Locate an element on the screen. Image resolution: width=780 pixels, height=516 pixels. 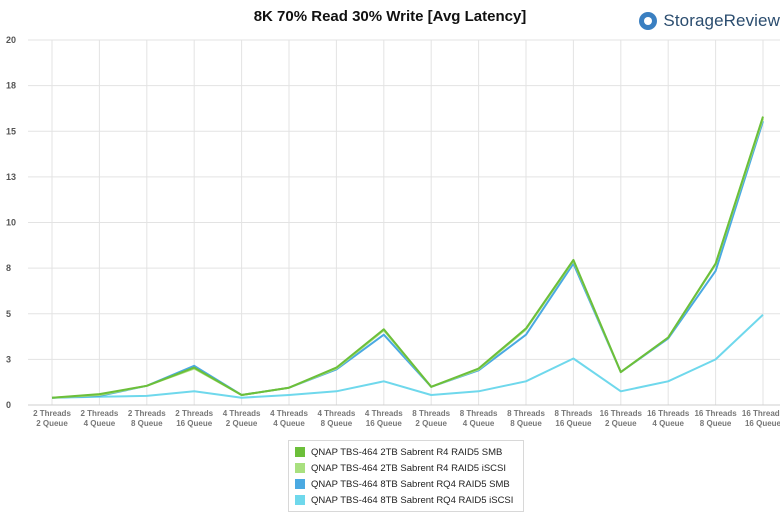
legend-item: QNAP TBS-464 8TB Sabrent RQ4 RAID5 iSCSI is located at coordinates (406, 500).